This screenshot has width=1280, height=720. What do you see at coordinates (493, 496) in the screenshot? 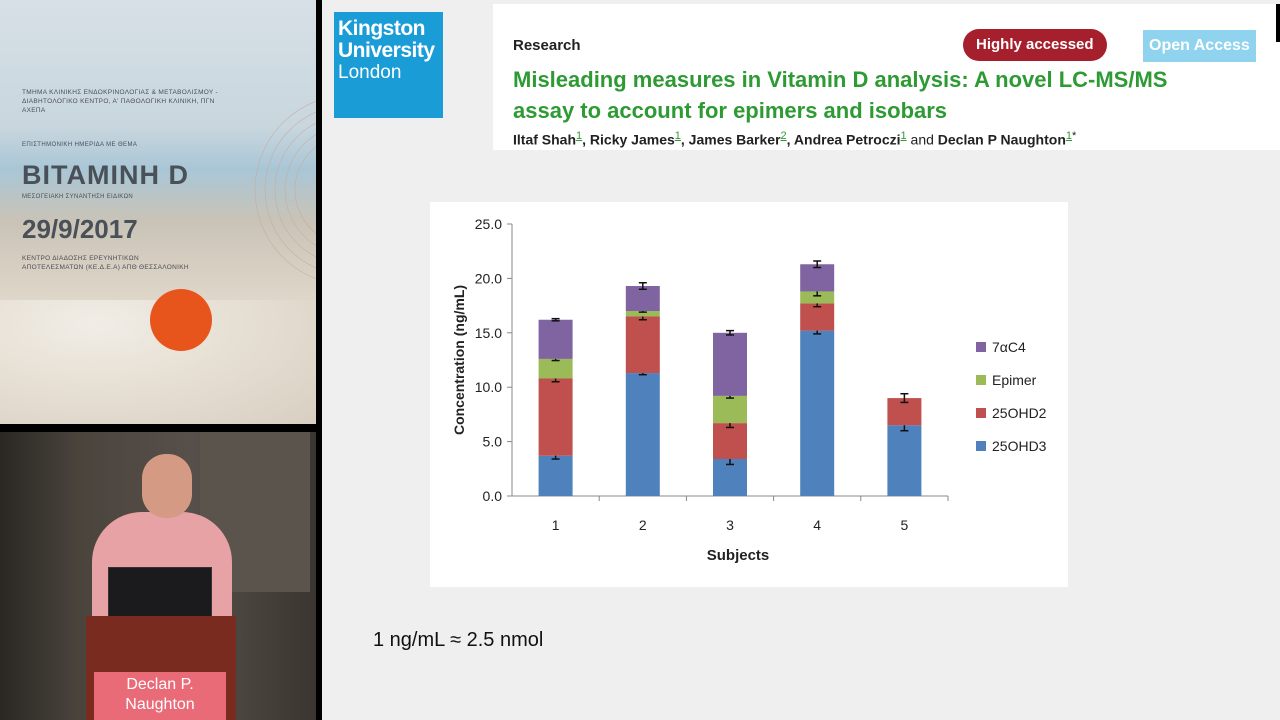
I see `y-tick-label: 0.0` at bounding box center [493, 496].